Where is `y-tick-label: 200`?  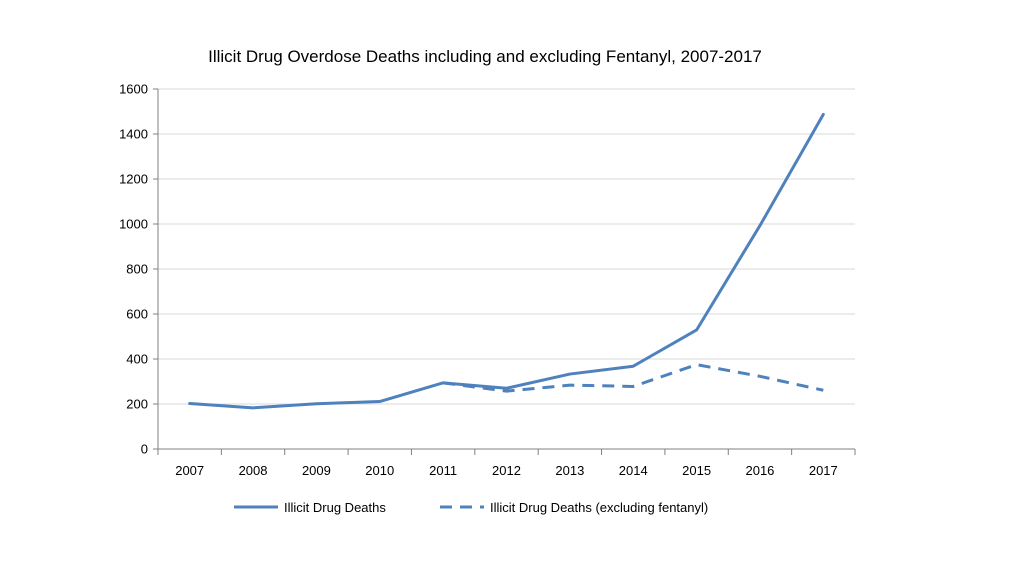
y-tick-label: 200 is located at coordinates (137, 404).